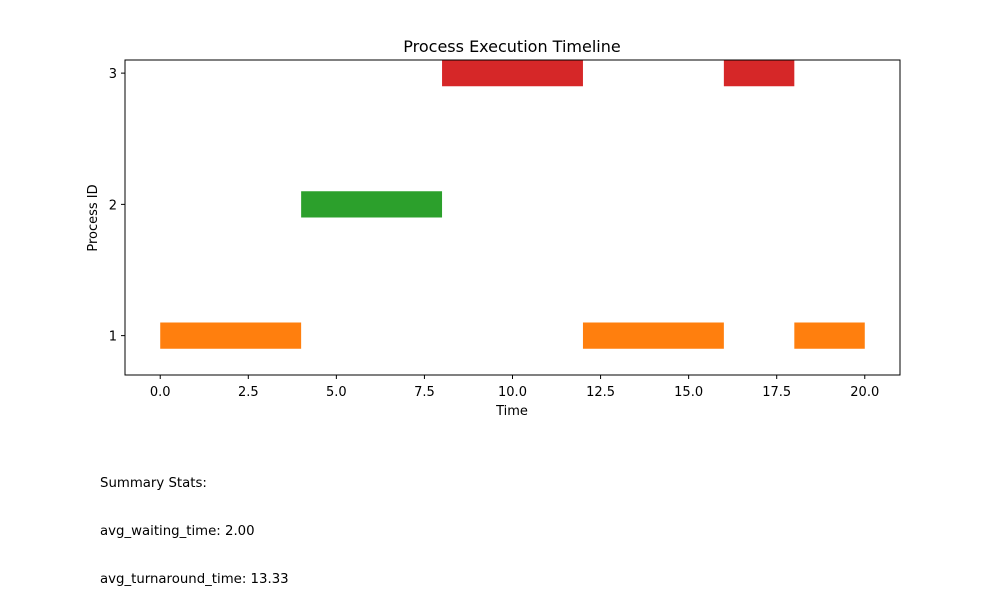 Image resolution: width=1000 pixels, height=604 pixels. I want to click on x-tick-label: 17.5, so click(776, 392).